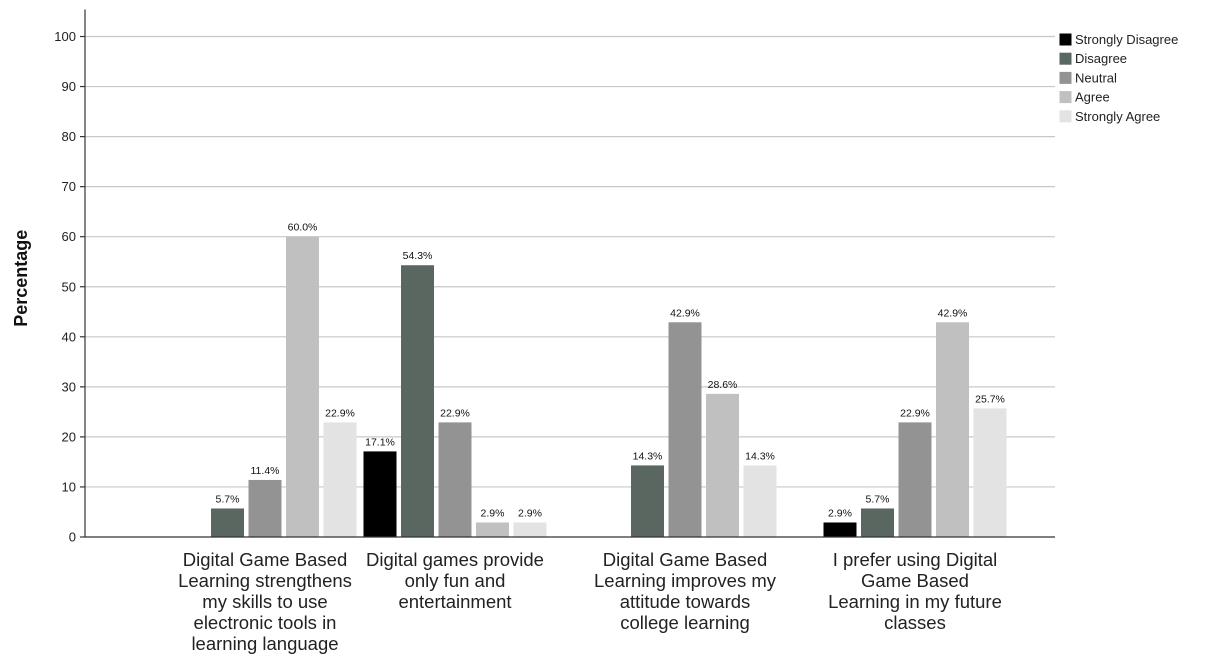 This screenshot has width=1207, height=659. Describe the element at coordinates (264, 643) in the screenshot. I see `category-label-line: learning language` at that location.